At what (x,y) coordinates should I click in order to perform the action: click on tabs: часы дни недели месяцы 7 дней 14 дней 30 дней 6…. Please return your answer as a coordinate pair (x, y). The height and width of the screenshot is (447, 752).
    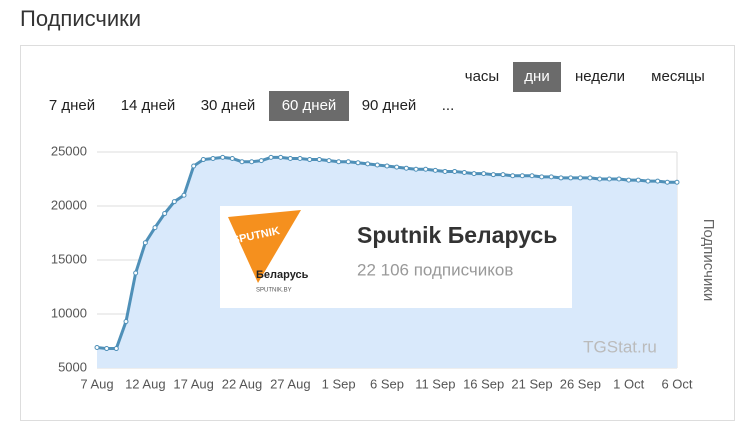
    Looking at the image, I should click on (377, 91).